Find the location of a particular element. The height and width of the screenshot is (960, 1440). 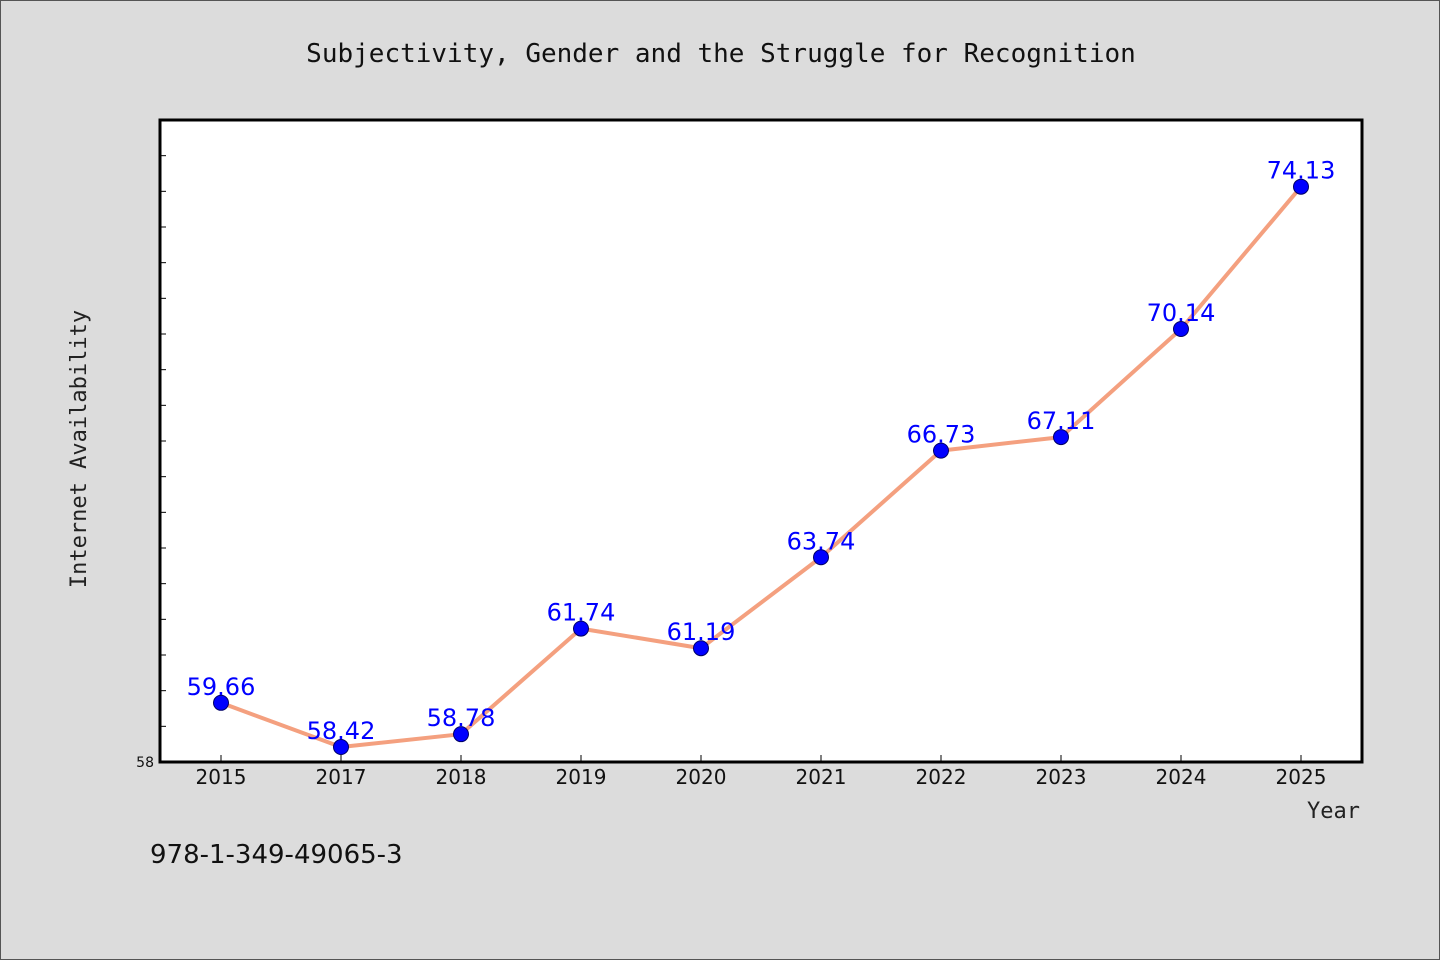

x-axis-label: Year is located at coordinates (1333, 811).